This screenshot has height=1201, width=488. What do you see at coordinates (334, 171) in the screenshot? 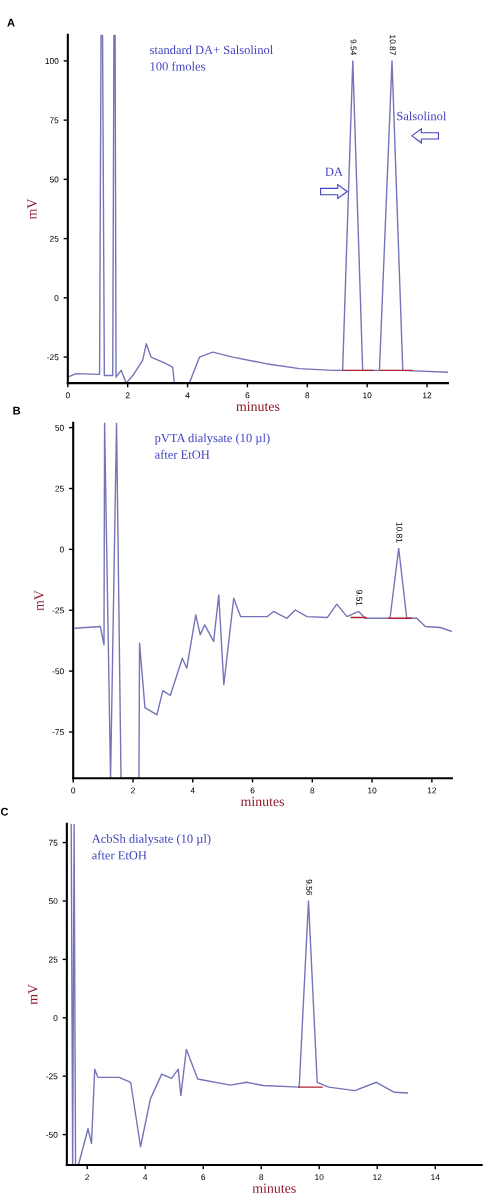
I see `annotation: DA` at bounding box center [334, 171].